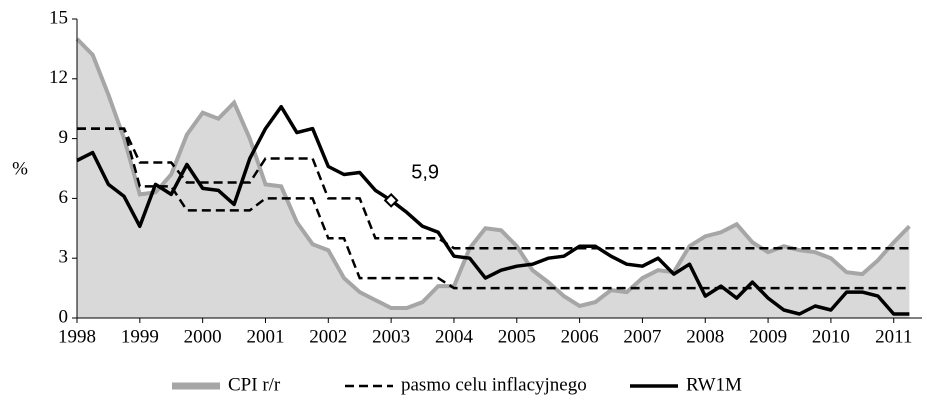 The image size is (927, 412). Describe the element at coordinates (64, 137) in the screenshot. I see `y-tick-label: 9` at that location.